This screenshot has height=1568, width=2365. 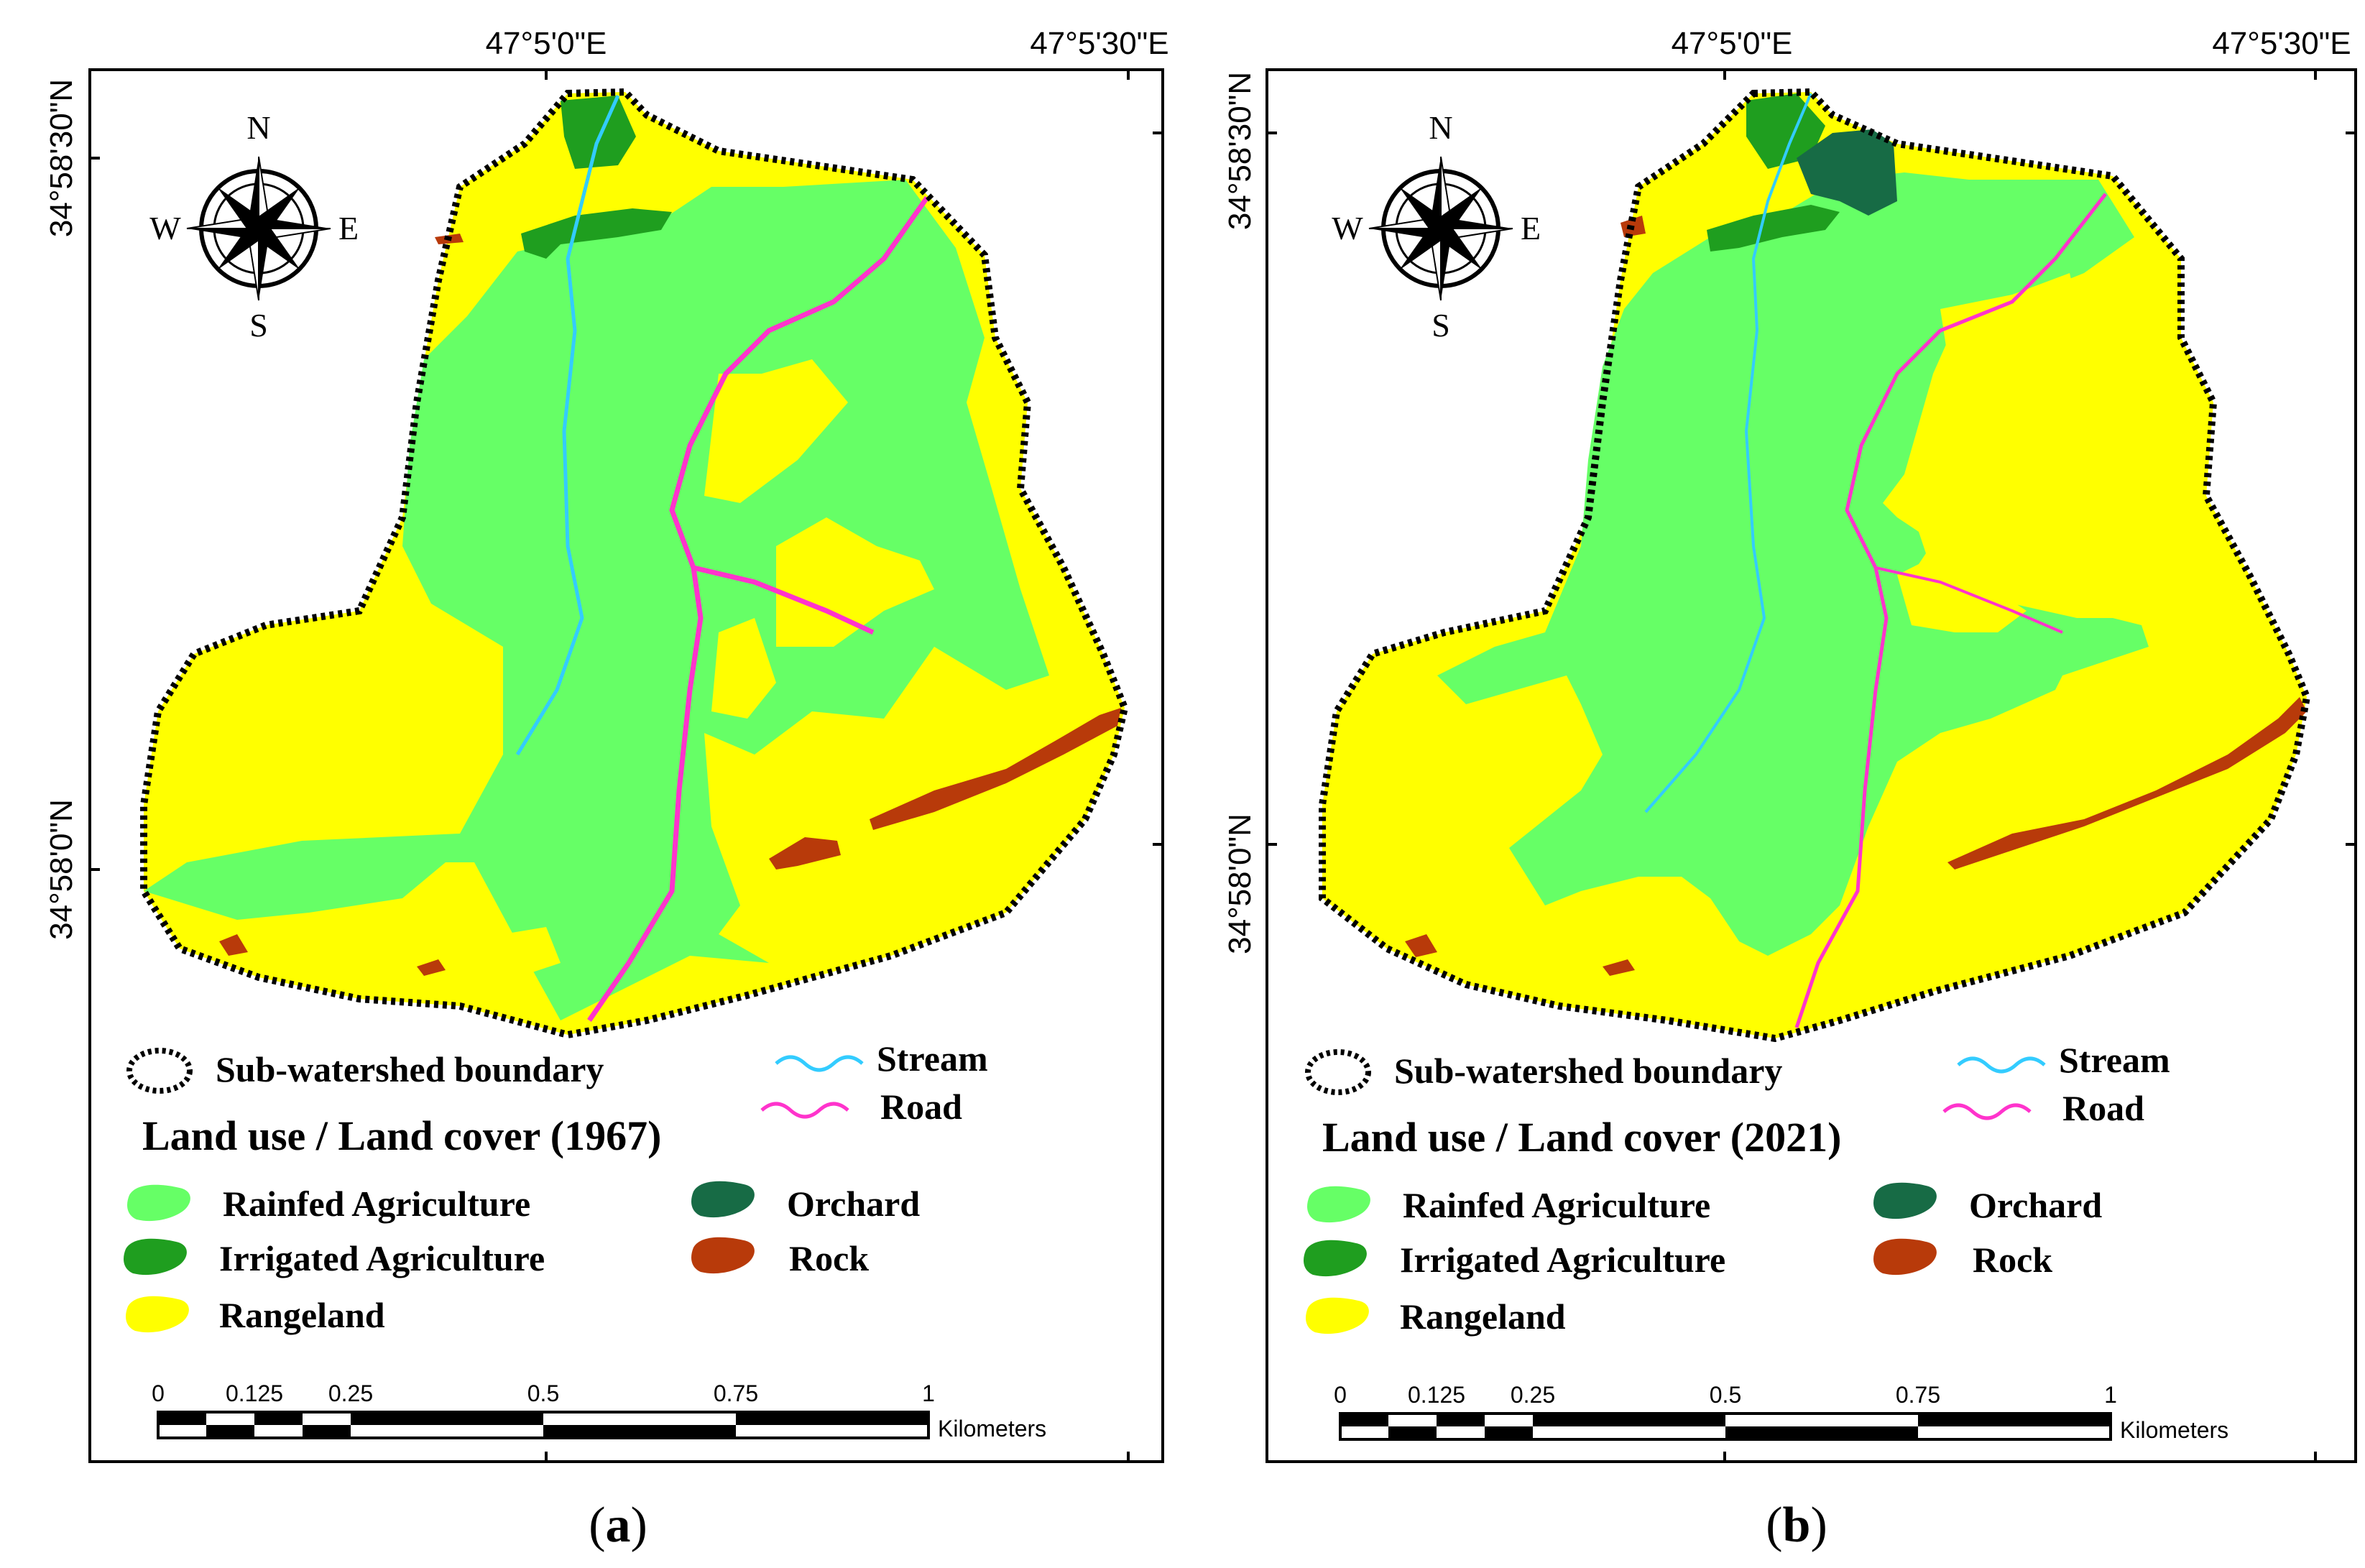 I want to click on legend-title: Land use / Land cover (1967), so click(x=401, y=1135).